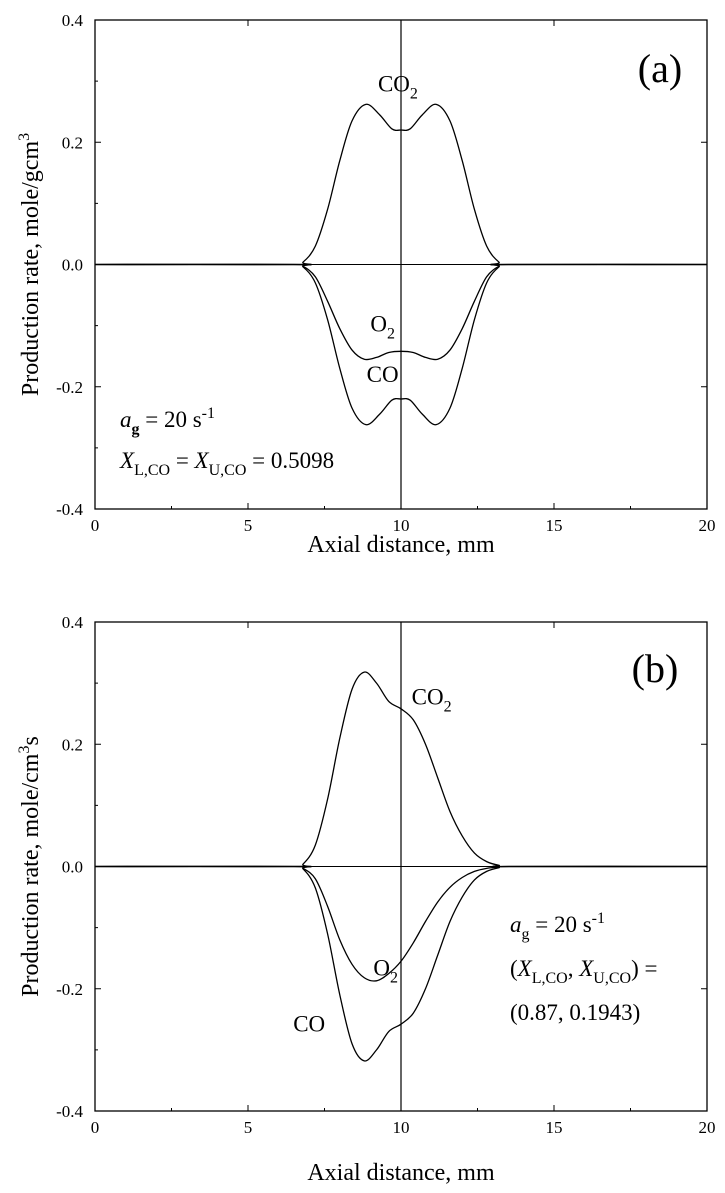 This screenshot has height=1193, width=725. Describe the element at coordinates (660, 68) in the screenshot. I see `panel-label: (a)` at that location.